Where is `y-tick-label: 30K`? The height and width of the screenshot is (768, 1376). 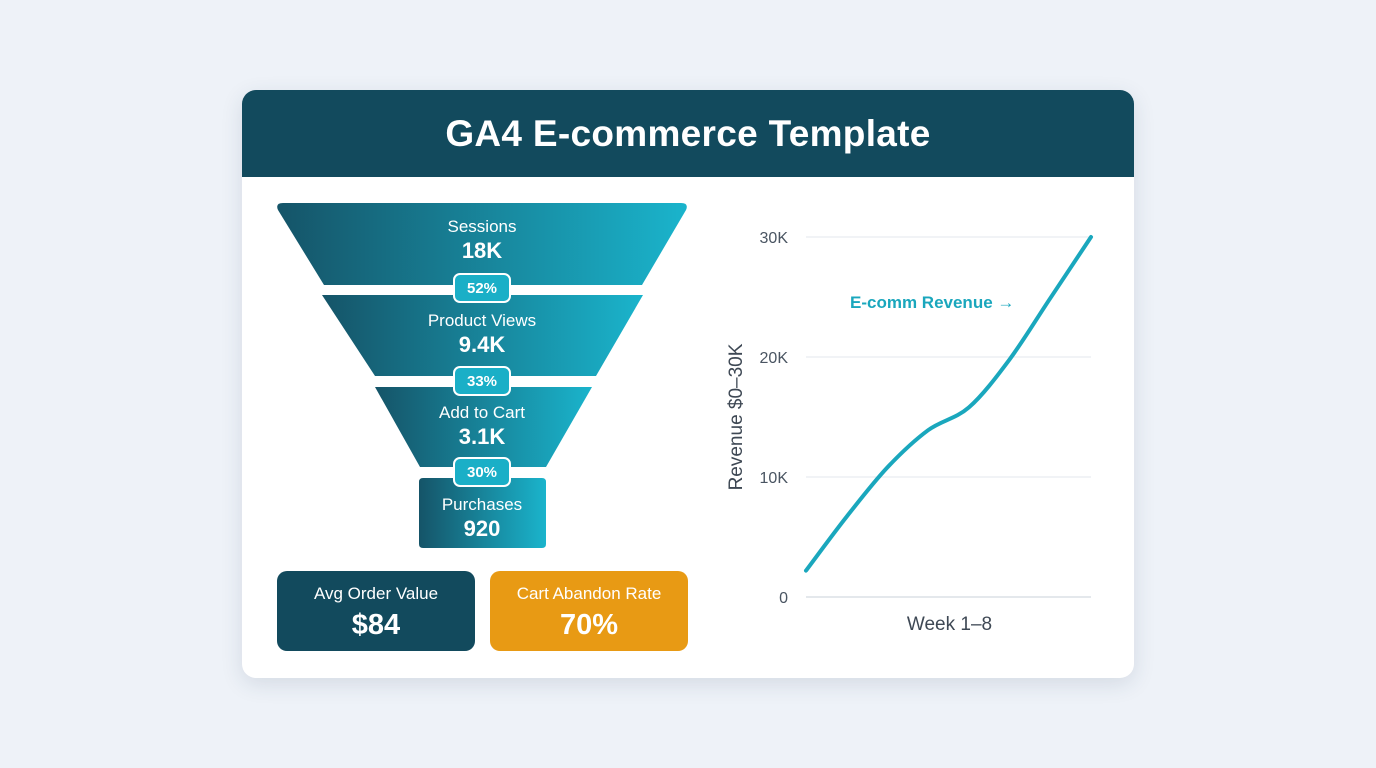 y-tick-label: 30K is located at coordinates (774, 238).